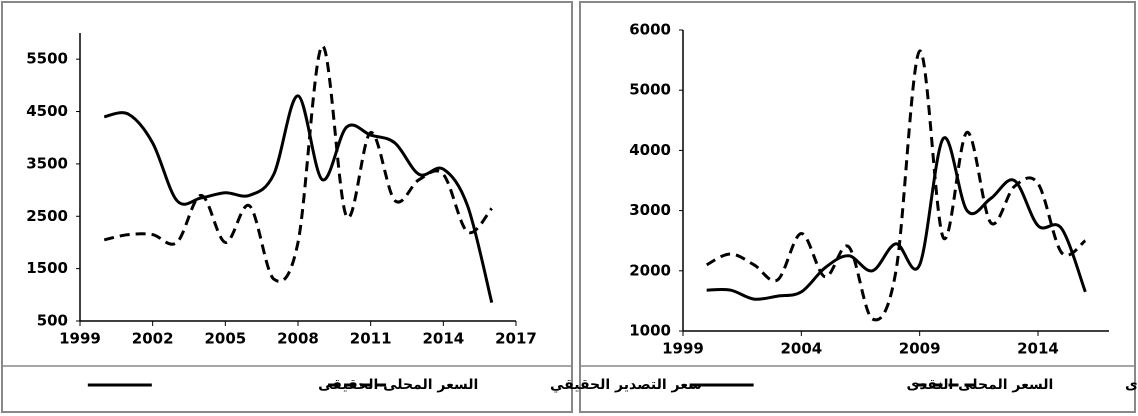 The width and height of the screenshot is (1138, 416). Describe the element at coordinates (650, 270) in the screenshot. I see `y-tick-label: 2000` at that location.